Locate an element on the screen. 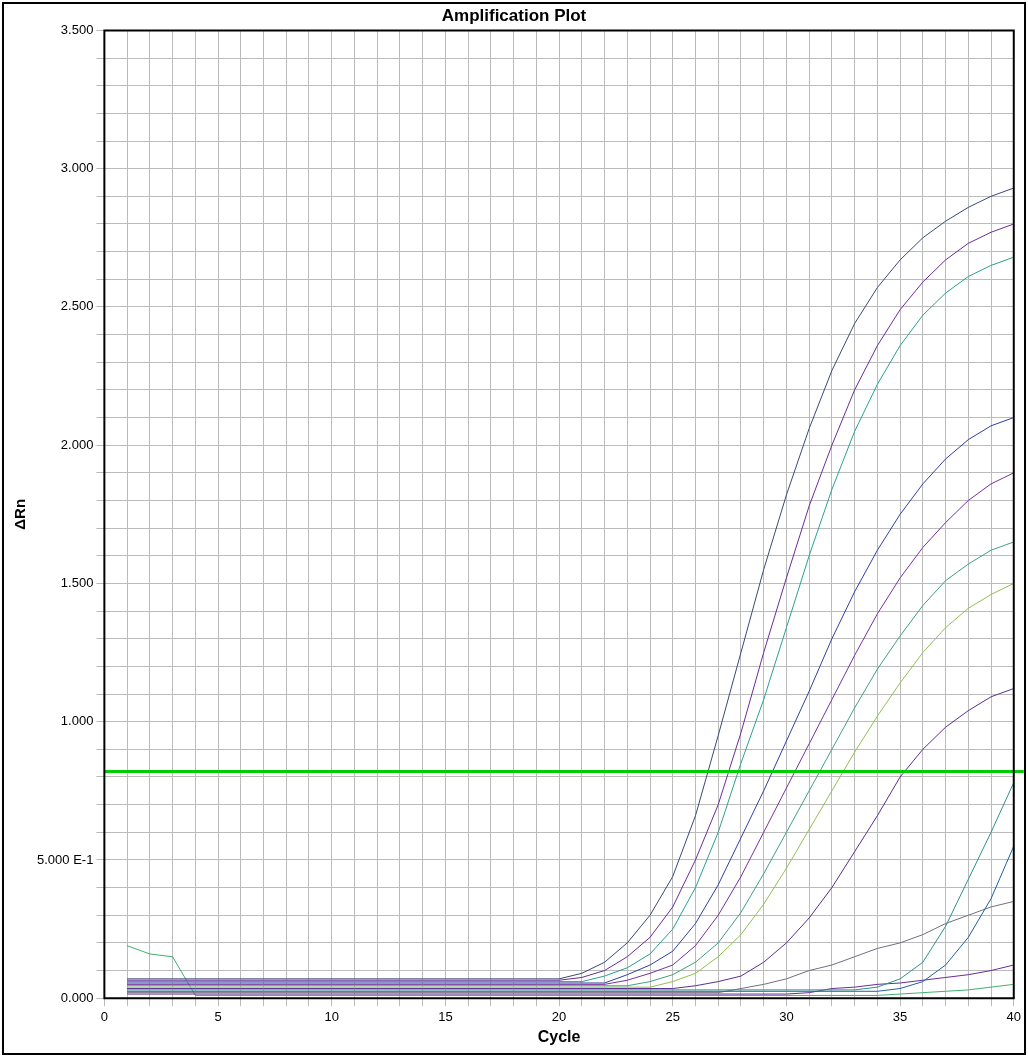 This screenshot has width=1028, height=1057. x-axis-title: Cycle is located at coordinates (559, 1036).